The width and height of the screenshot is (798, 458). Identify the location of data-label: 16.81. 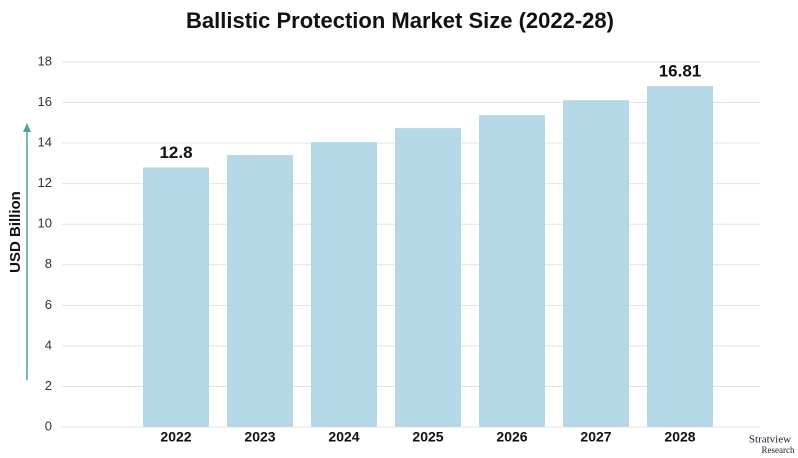
(680, 71).